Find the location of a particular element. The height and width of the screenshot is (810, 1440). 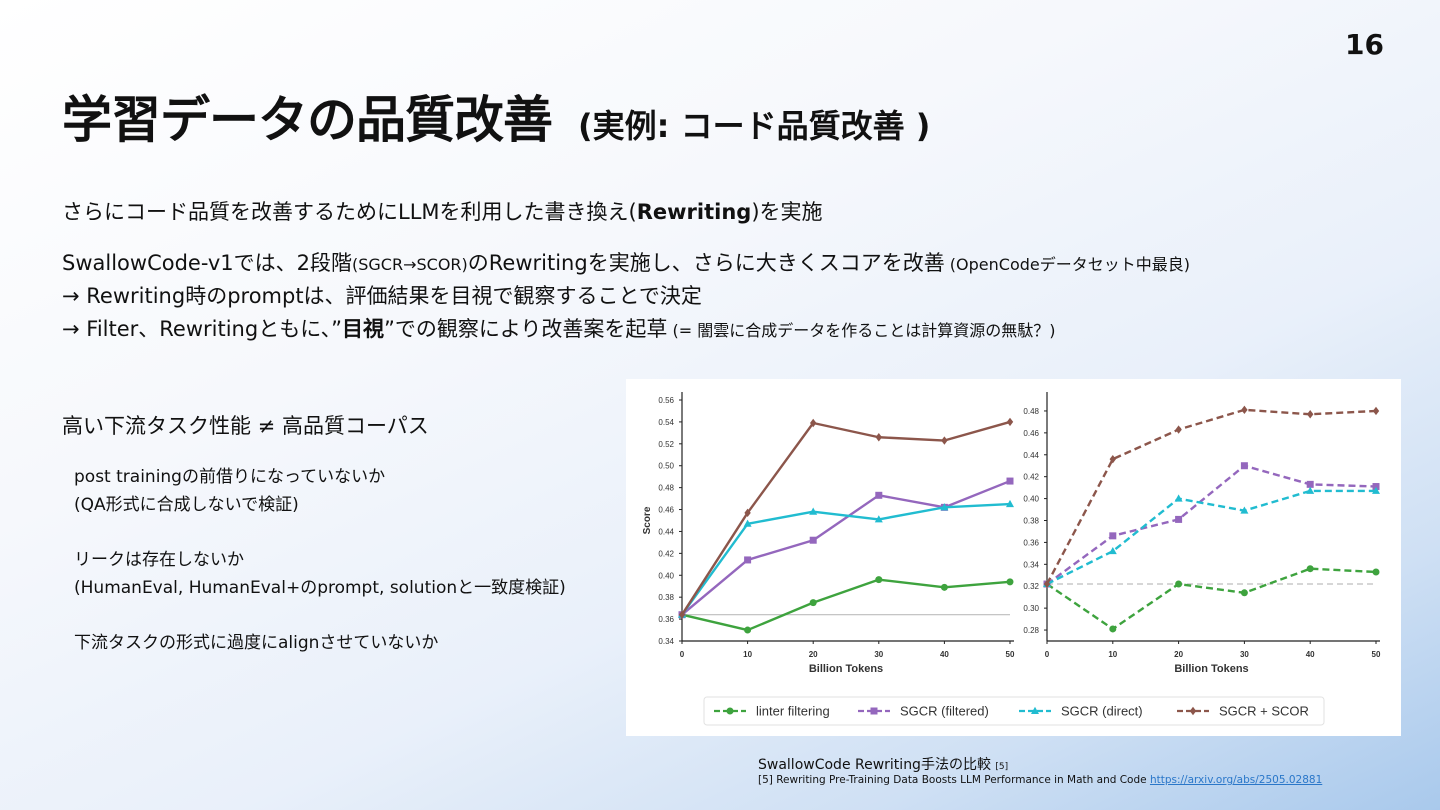

filter-text-a: → Filter、Rewritingともに、” is located at coordinates (202, 329).